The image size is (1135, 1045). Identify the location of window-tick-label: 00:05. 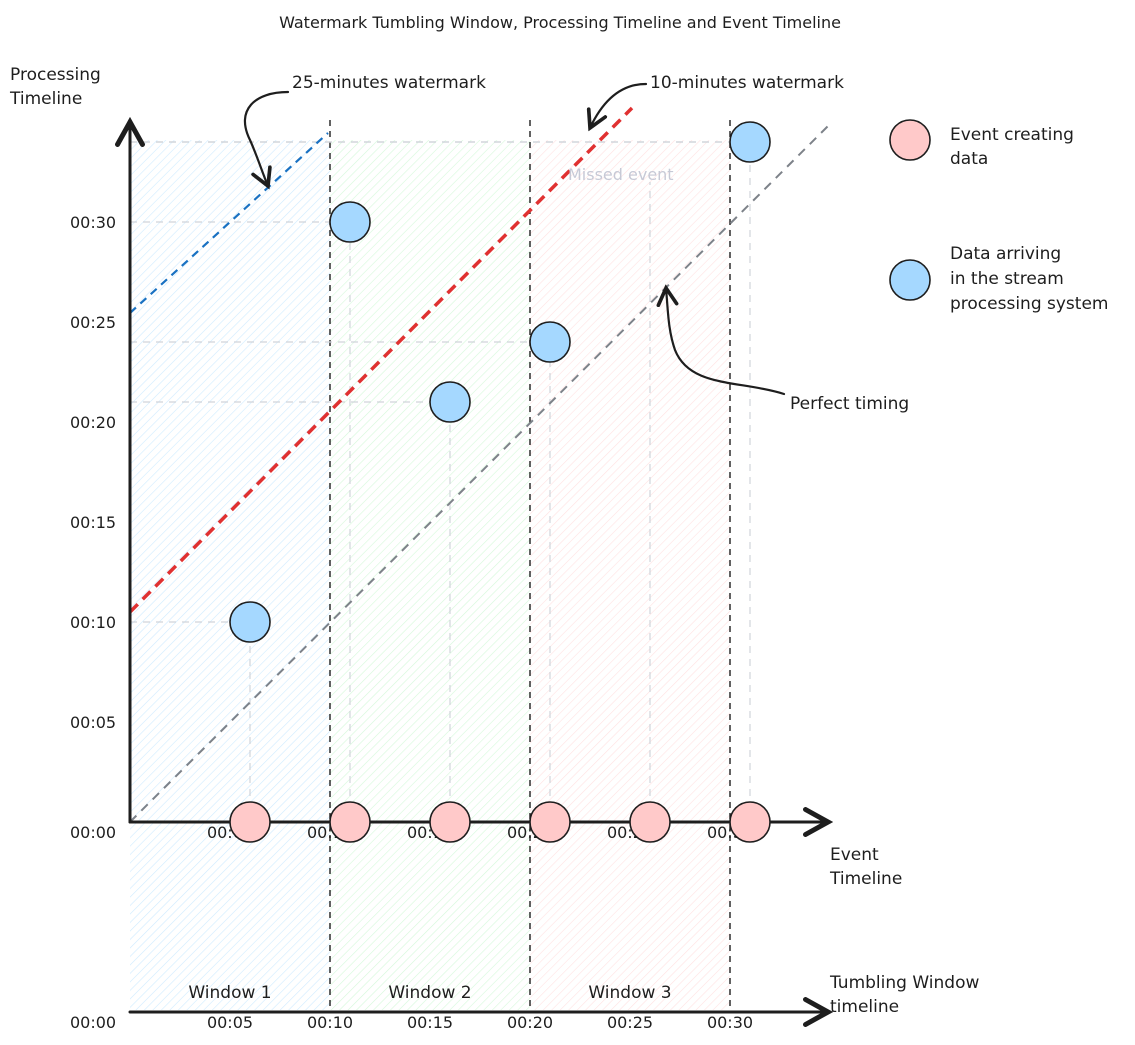
(230, 1022).